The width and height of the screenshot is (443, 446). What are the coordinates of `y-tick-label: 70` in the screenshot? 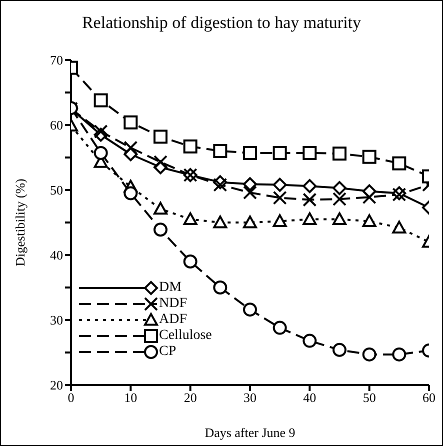 It's located at (56, 60).